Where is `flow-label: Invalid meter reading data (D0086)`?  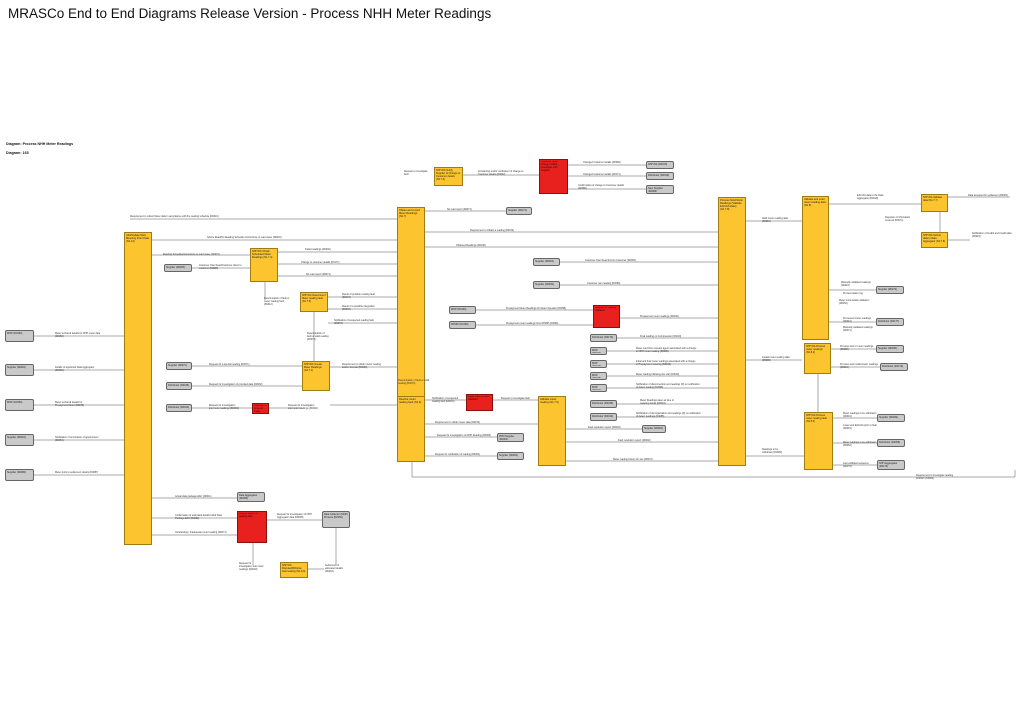 flow-label: Invalid meter reading data (D0086) is located at coordinates (776, 359).